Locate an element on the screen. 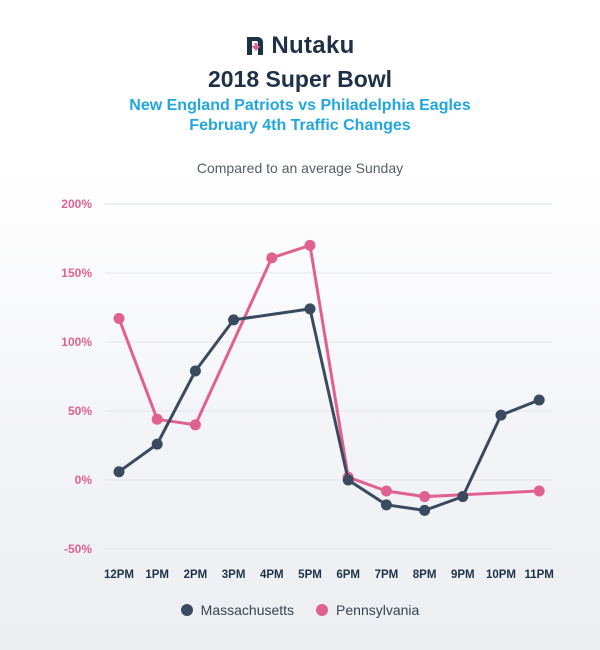 The width and height of the screenshot is (600, 650). y-tick-label: 100% is located at coordinates (76, 342).